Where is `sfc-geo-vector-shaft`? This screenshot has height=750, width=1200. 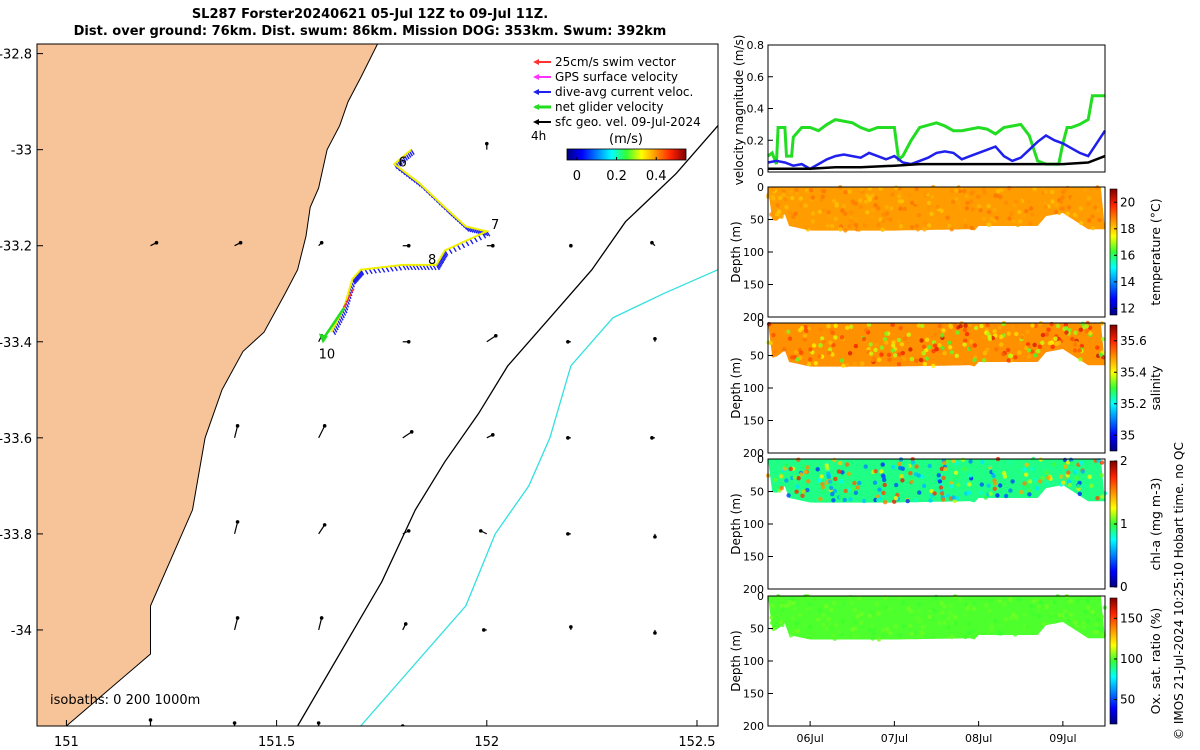
sfc-geo-vector-shaft is located at coordinates (236, 624).